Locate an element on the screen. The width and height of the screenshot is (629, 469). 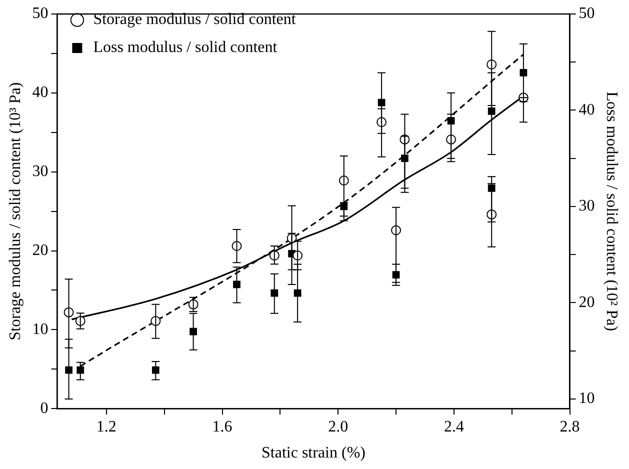
y2-tick-label: 10 is located at coordinates (586, 399).